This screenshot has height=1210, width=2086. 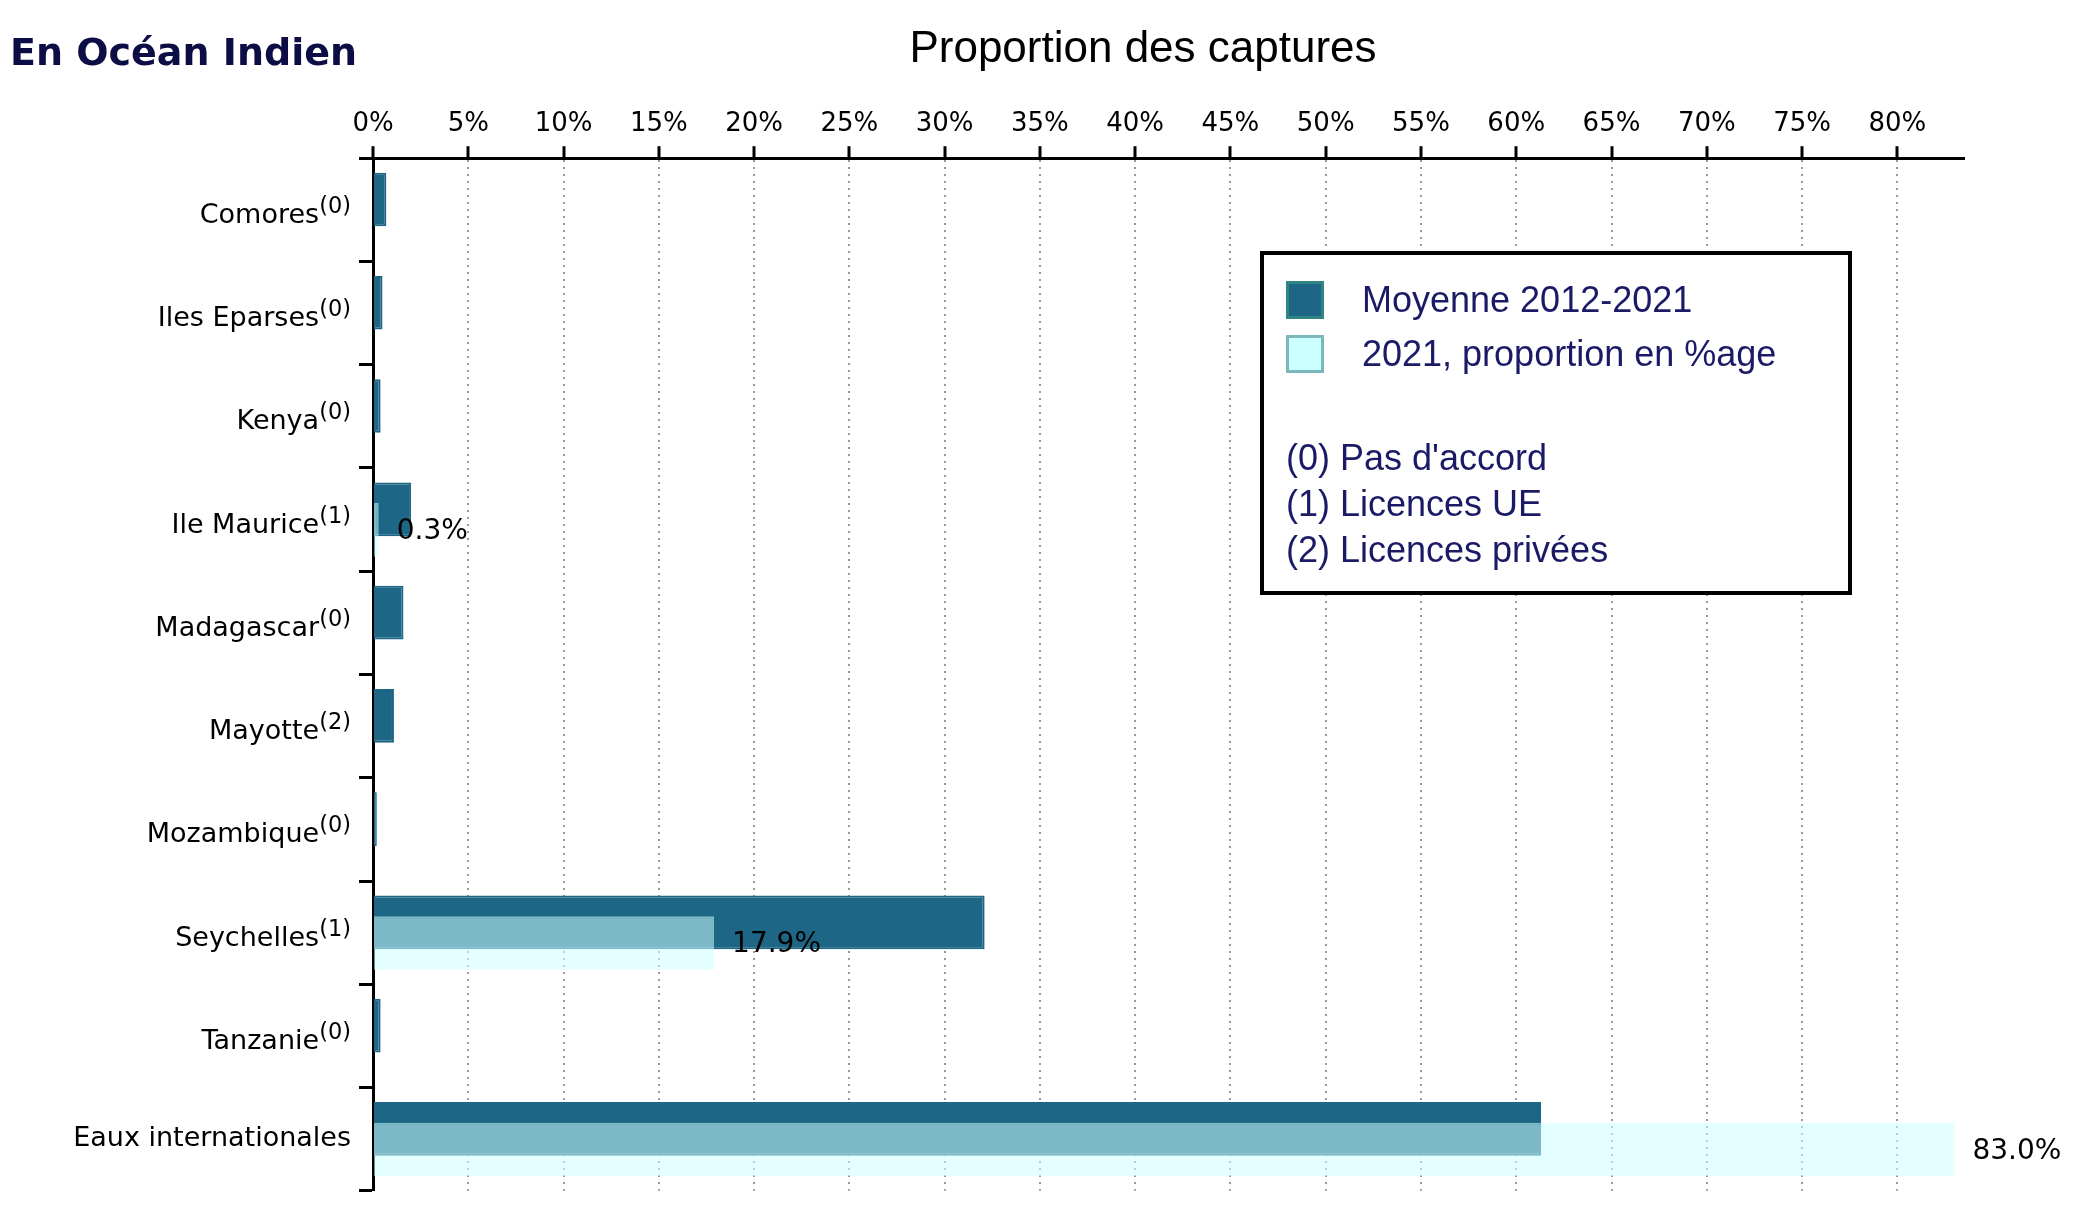 What do you see at coordinates (432, 530) in the screenshot?
I see `data-label: 0.3%` at bounding box center [432, 530].